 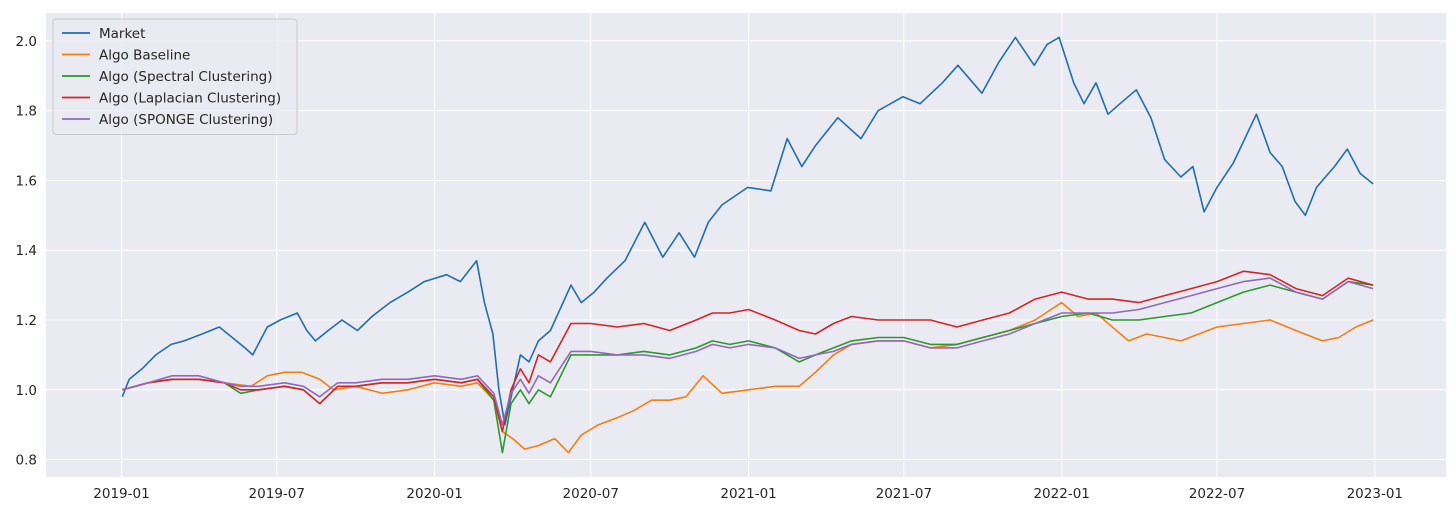 What do you see at coordinates (186, 120) in the screenshot?
I see `legend-label: Algo (SPONGE Clustering)` at bounding box center [186, 120].